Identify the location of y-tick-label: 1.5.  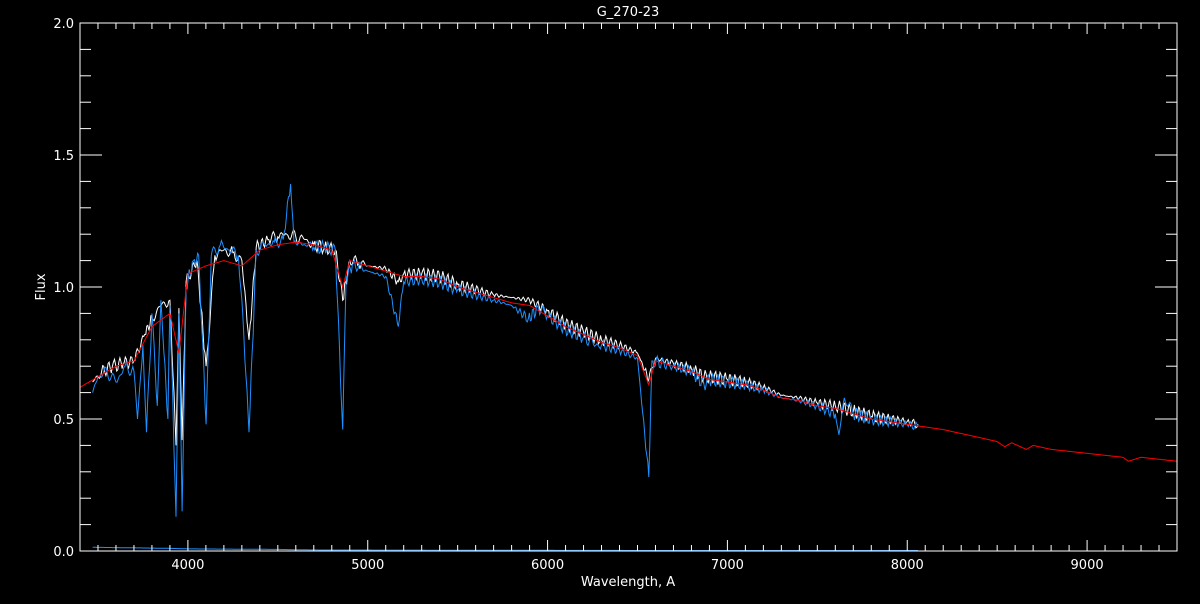
(63, 156).